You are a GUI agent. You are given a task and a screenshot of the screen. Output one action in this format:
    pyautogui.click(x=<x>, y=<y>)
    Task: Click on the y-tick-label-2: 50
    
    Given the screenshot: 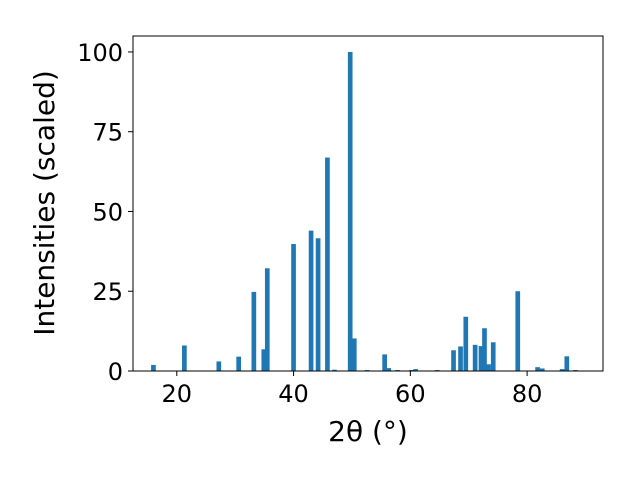 What is the action you would take?
    pyautogui.click(x=107, y=212)
    